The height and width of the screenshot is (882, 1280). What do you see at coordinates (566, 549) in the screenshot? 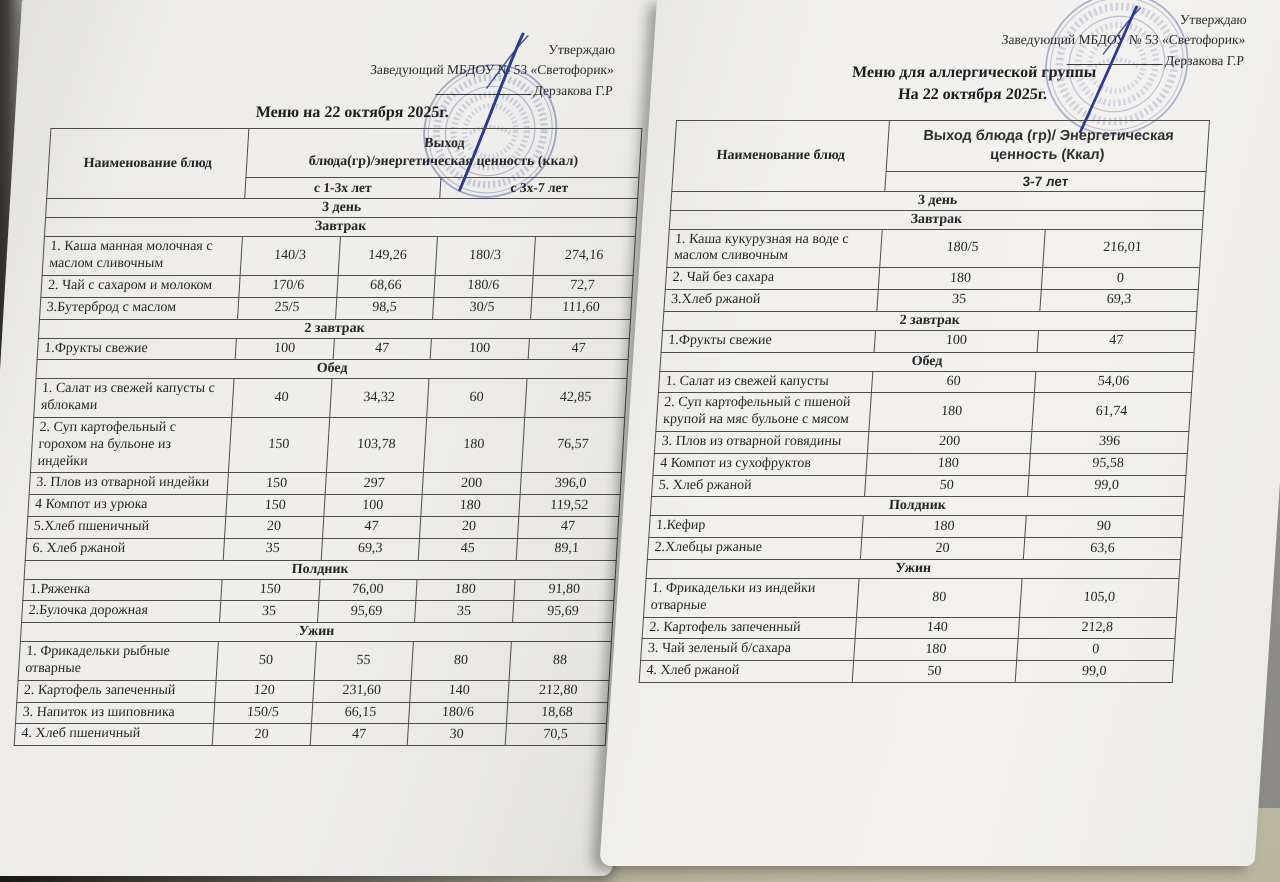
I see `value-cell: 89,1` at bounding box center [566, 549].